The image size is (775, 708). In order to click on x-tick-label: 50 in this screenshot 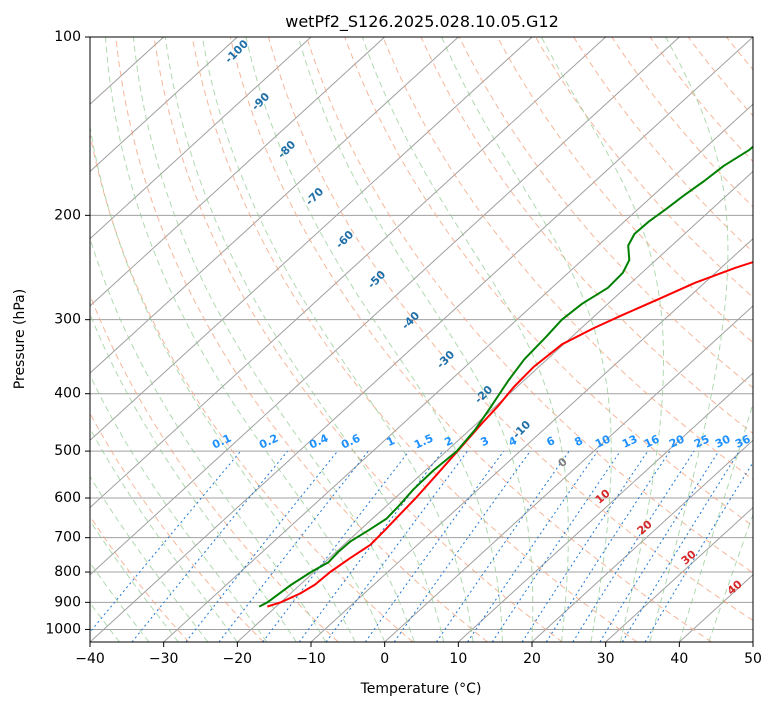, I will do `click(753, 659)`.